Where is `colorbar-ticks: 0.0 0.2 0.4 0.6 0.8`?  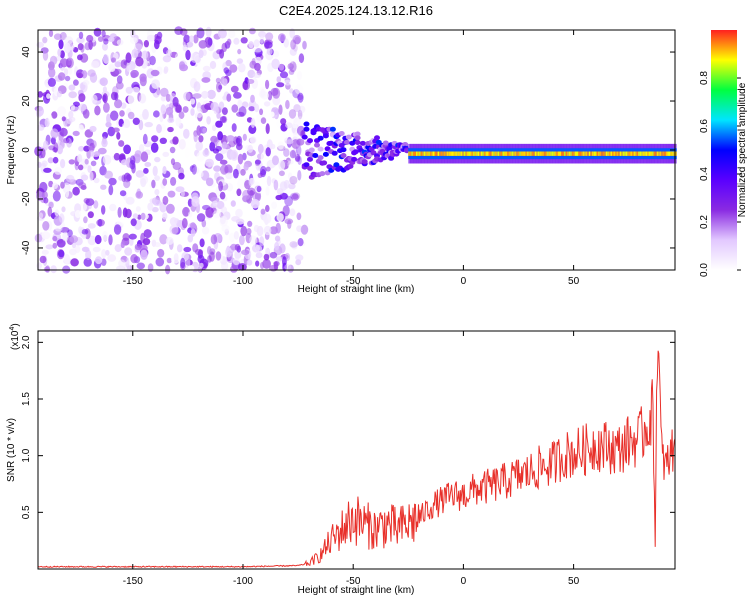
colorbar-ticks: 0.0 0.2 0.4 0.6 0.8 is located at coordinates (720, 174).